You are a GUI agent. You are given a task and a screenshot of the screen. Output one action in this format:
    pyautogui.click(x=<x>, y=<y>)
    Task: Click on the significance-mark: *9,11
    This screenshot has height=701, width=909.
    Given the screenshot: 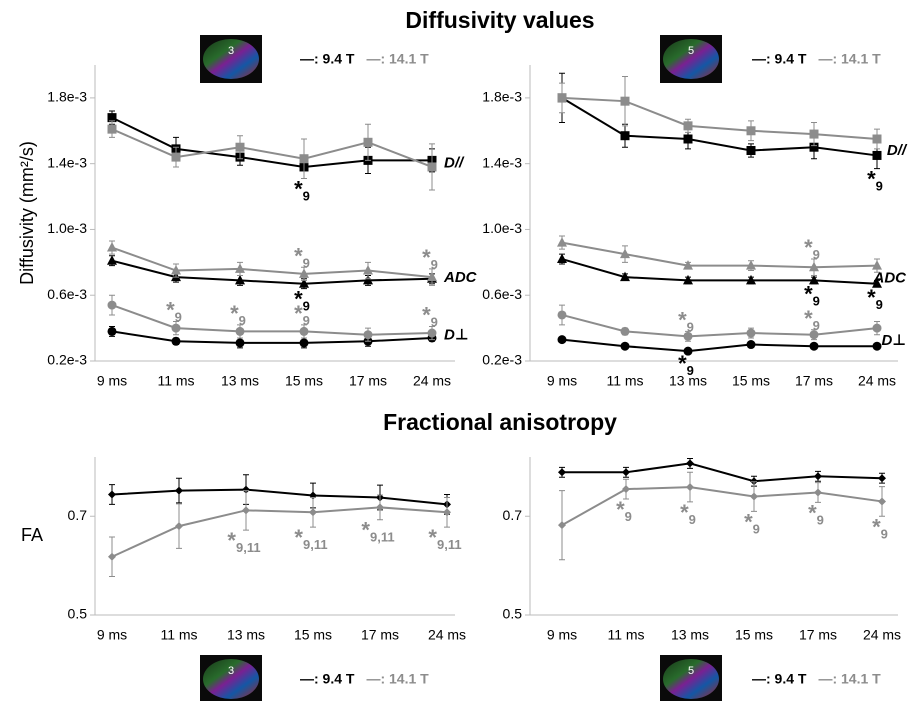 What is the action you would take?
    pyautogui.click(x=377, y=532)
    